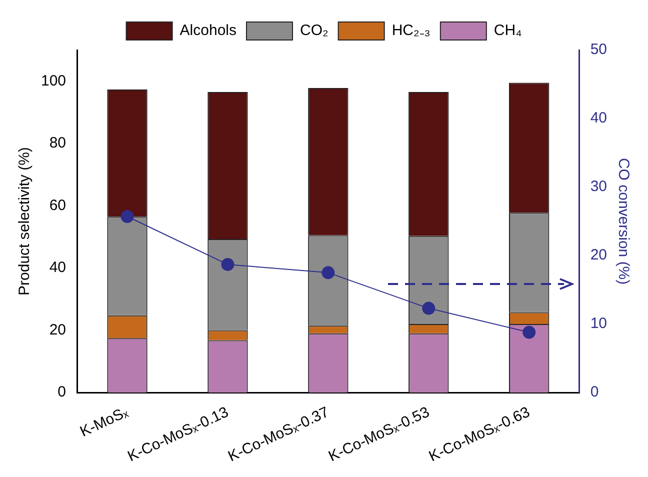  Describe the element at coordinates (411, 31) in the screenshot. I see `legend-label: HC₂₋₃` at that location.